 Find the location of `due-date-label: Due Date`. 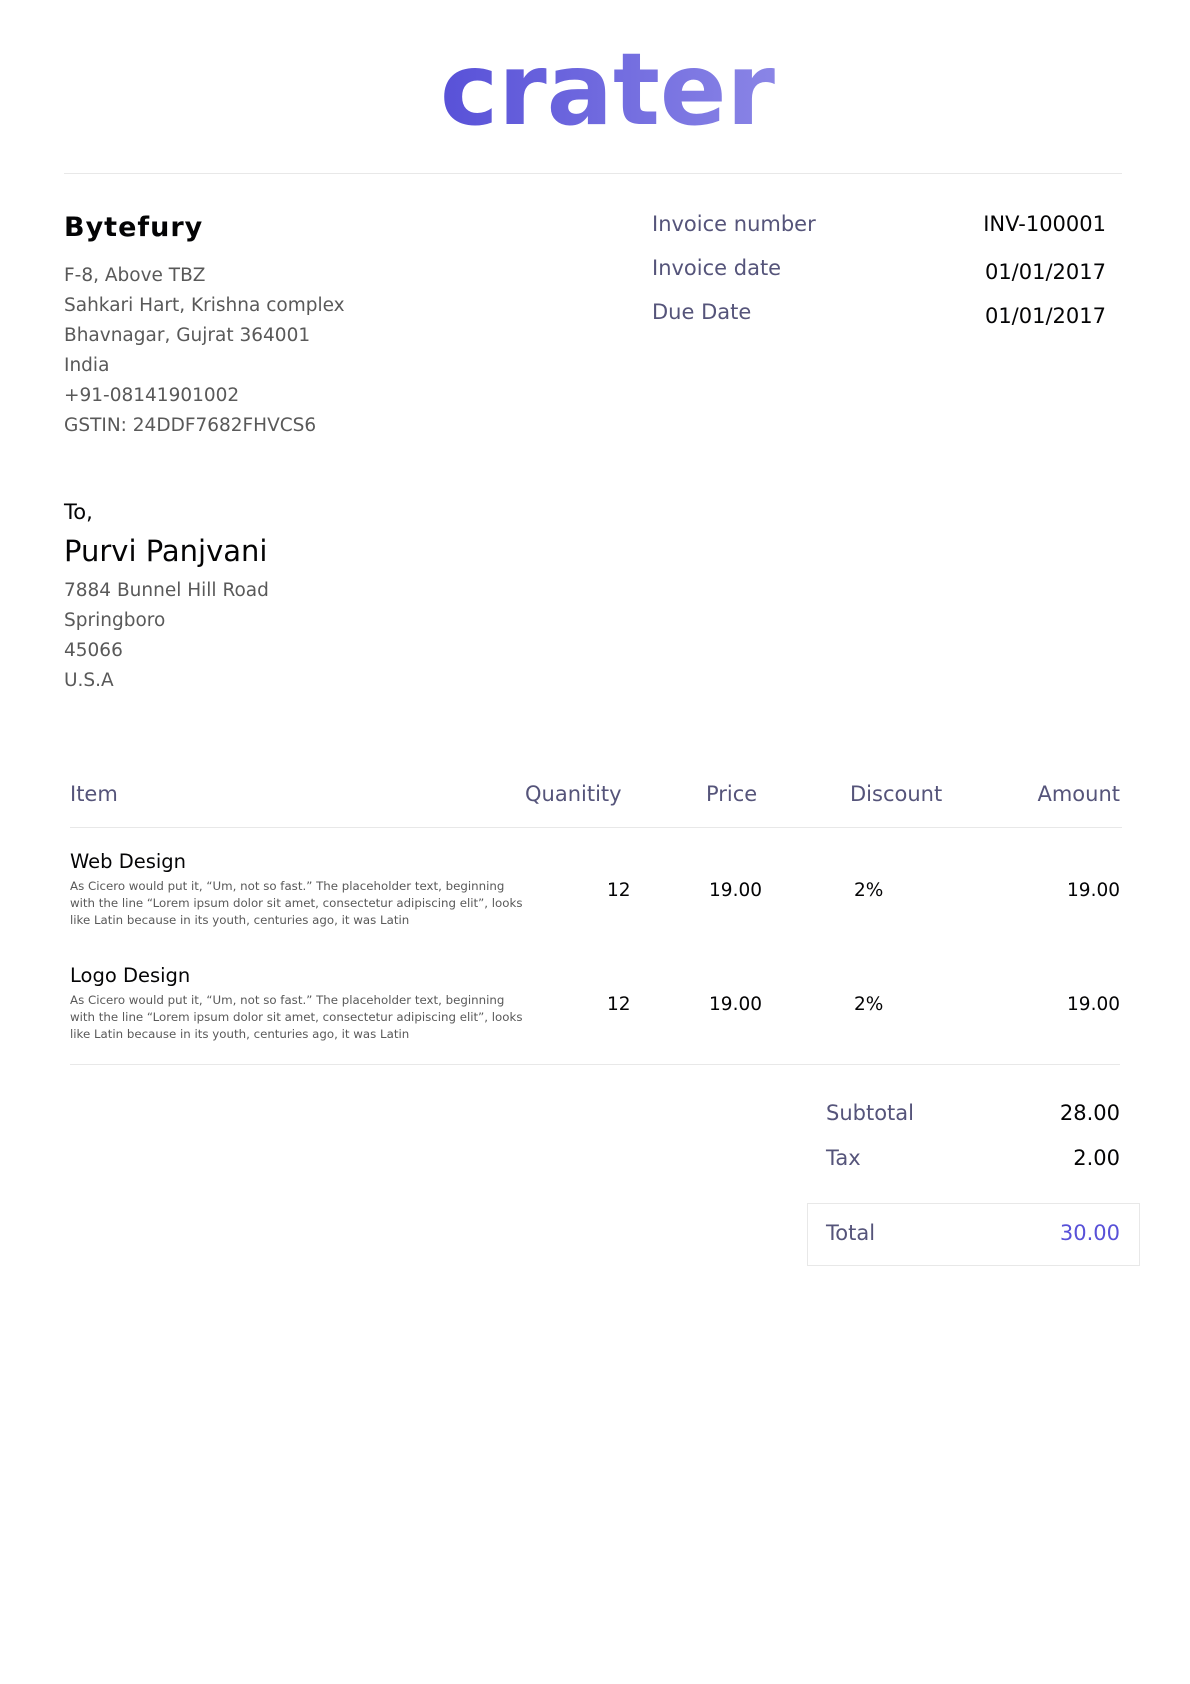

due-date-label: Due Date is located at coordinates (702, 312).